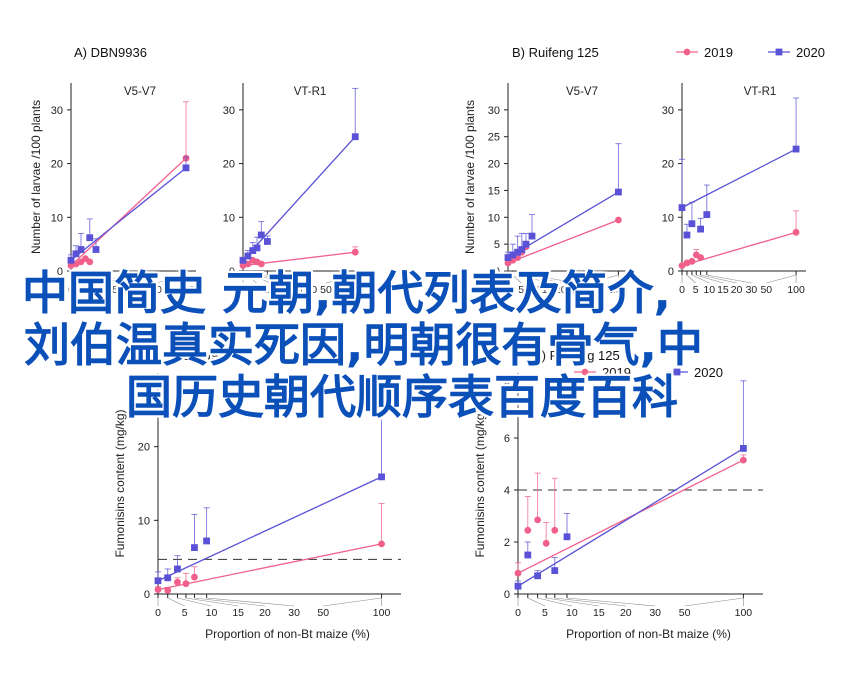 This screenshot has width=844, height=675. What do you see at coordinates (494, 191) in the screenshot?
I see `y-tick-label: 15` at bounding box center [494, 191].